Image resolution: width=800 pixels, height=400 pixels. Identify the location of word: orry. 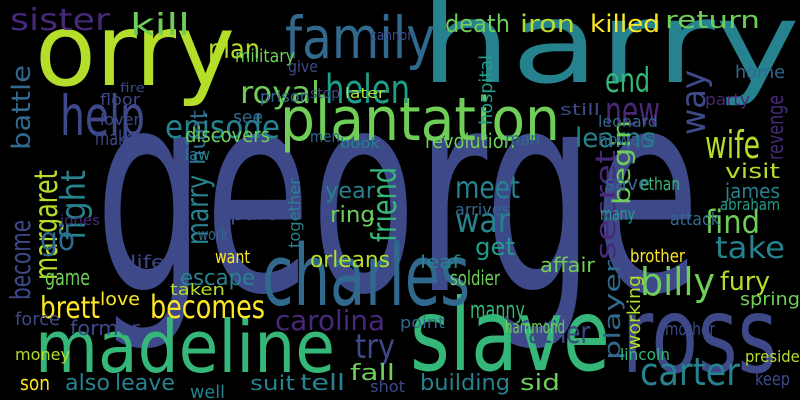
(135, 54).